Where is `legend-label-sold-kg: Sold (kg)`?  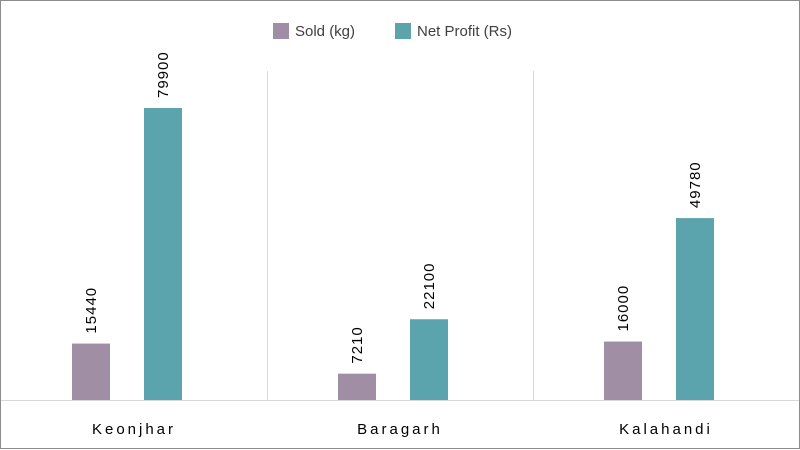 legend-label-sold-kg: Sold (kg) is located at coordinates (325, 31).